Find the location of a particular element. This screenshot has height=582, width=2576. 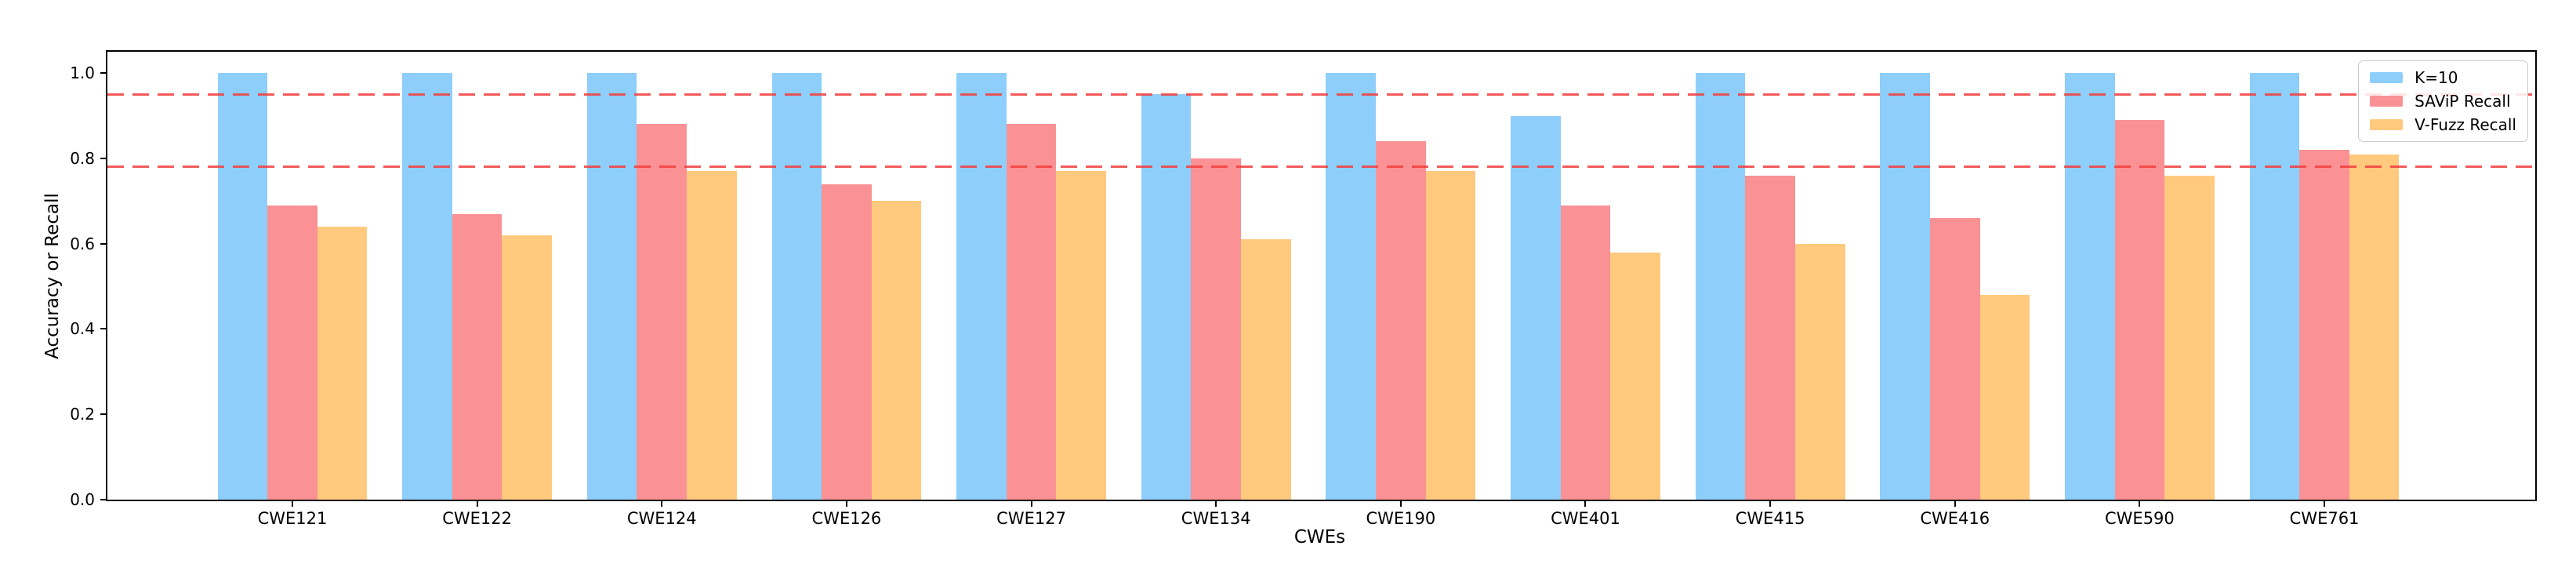

bar-v-fuzz-recall-cwe190 is located at coordinates (1451, 335).